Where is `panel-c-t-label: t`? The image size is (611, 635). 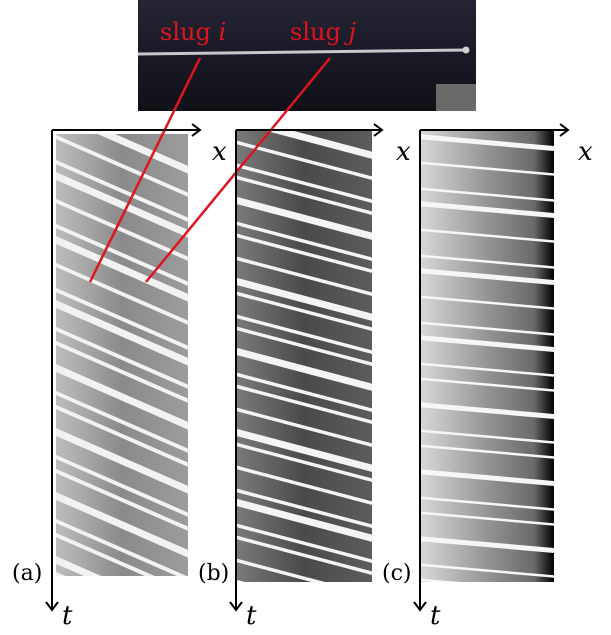 panel-c-t-label: t is located at coordinates (435, 616).